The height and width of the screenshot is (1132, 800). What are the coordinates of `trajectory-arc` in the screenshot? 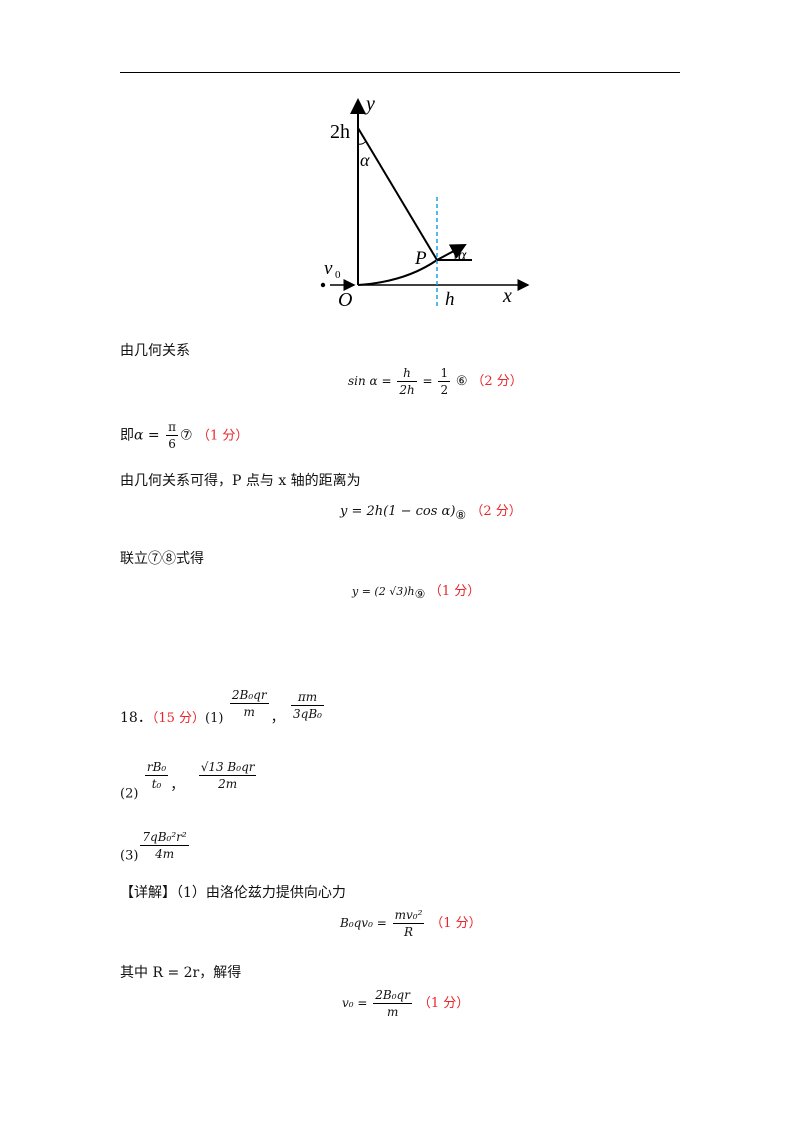 It's located at (397, 272).